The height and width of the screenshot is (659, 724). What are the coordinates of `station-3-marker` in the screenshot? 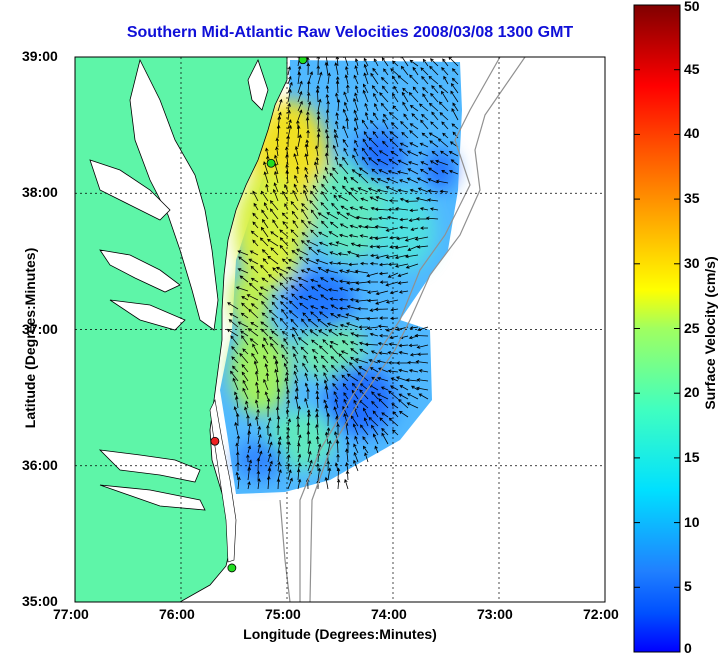 It's located at (215, 441).